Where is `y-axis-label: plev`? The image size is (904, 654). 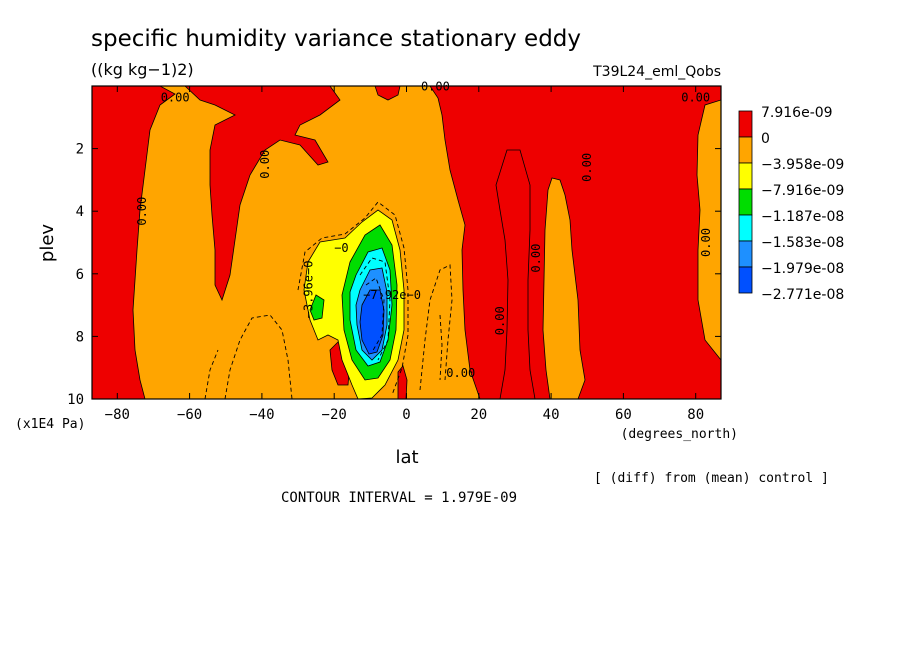
y-axis-label: plev is located at coordinates (47, 243).